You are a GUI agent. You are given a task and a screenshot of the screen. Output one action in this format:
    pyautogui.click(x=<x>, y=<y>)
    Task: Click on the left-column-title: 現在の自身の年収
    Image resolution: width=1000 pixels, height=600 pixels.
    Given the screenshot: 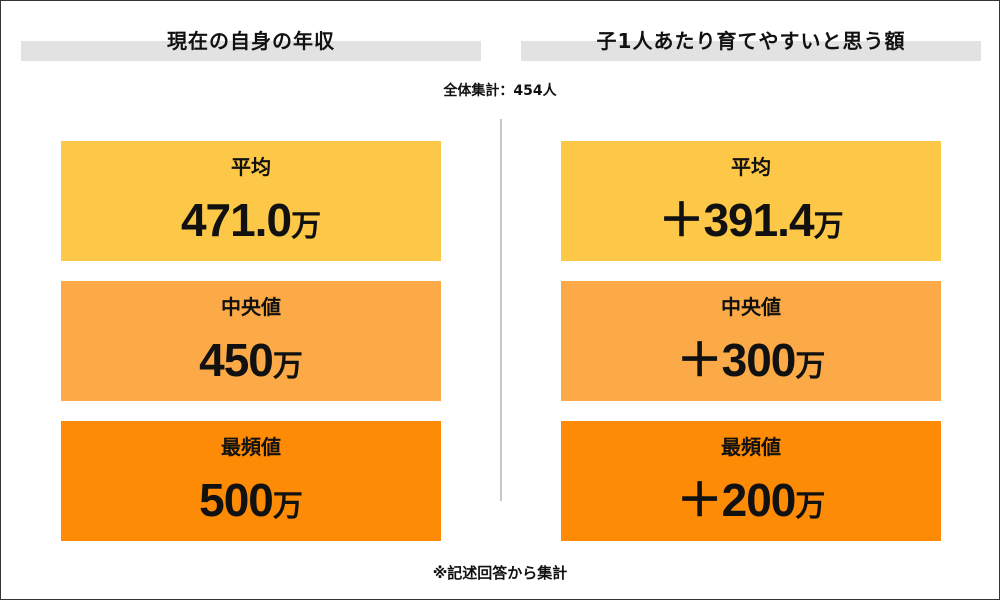 What is the action you would take?
    pyautogui.click(x=251, y=41)
    